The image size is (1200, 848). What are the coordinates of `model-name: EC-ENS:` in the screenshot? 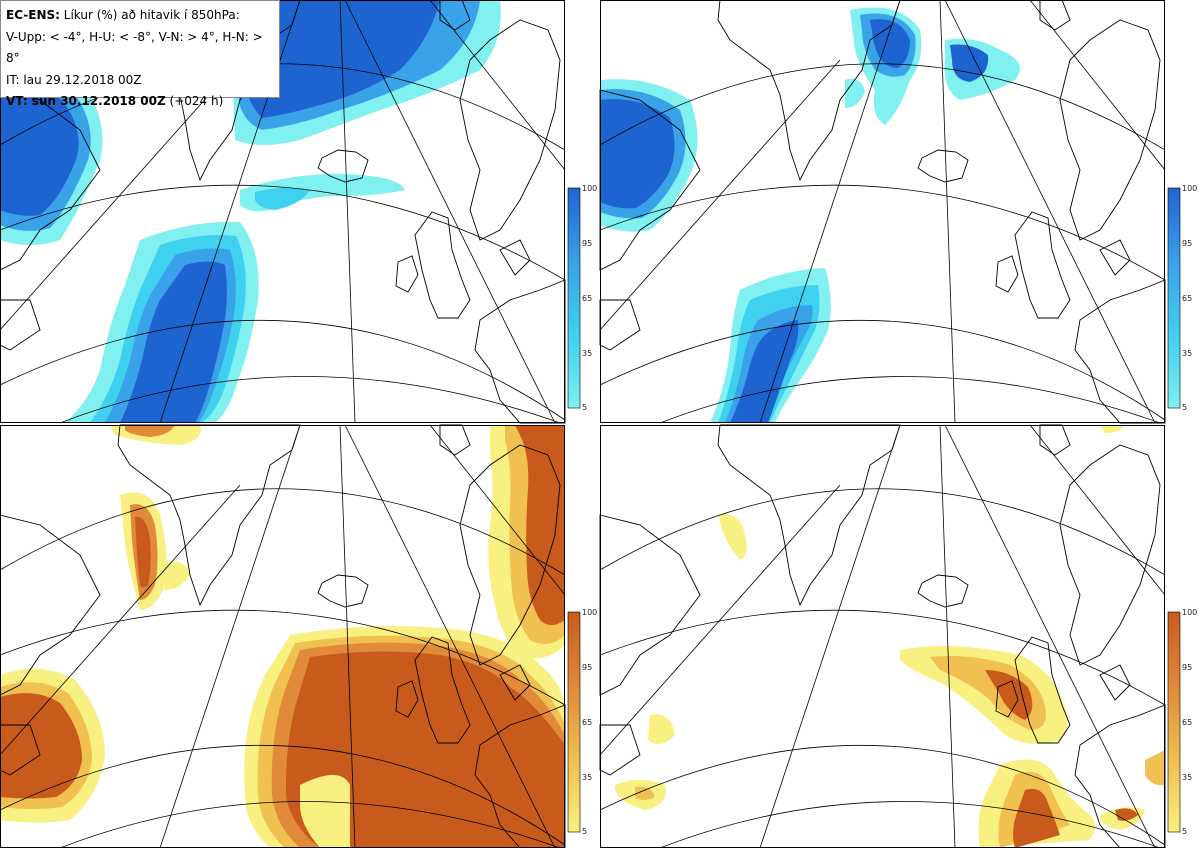 It's located at (33, 15).